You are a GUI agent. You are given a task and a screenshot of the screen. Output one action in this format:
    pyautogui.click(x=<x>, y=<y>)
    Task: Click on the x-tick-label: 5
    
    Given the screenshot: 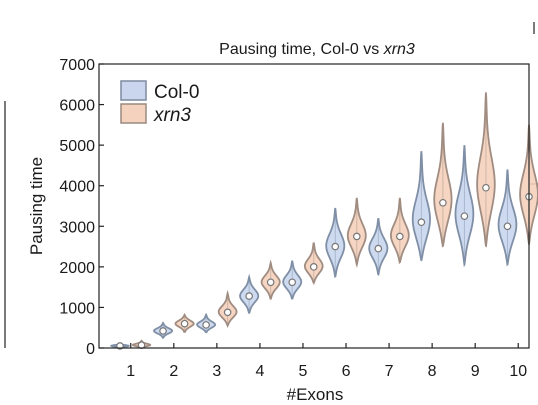 What is the action you would take?
    pyautogui.click(x=303, y=371)
    